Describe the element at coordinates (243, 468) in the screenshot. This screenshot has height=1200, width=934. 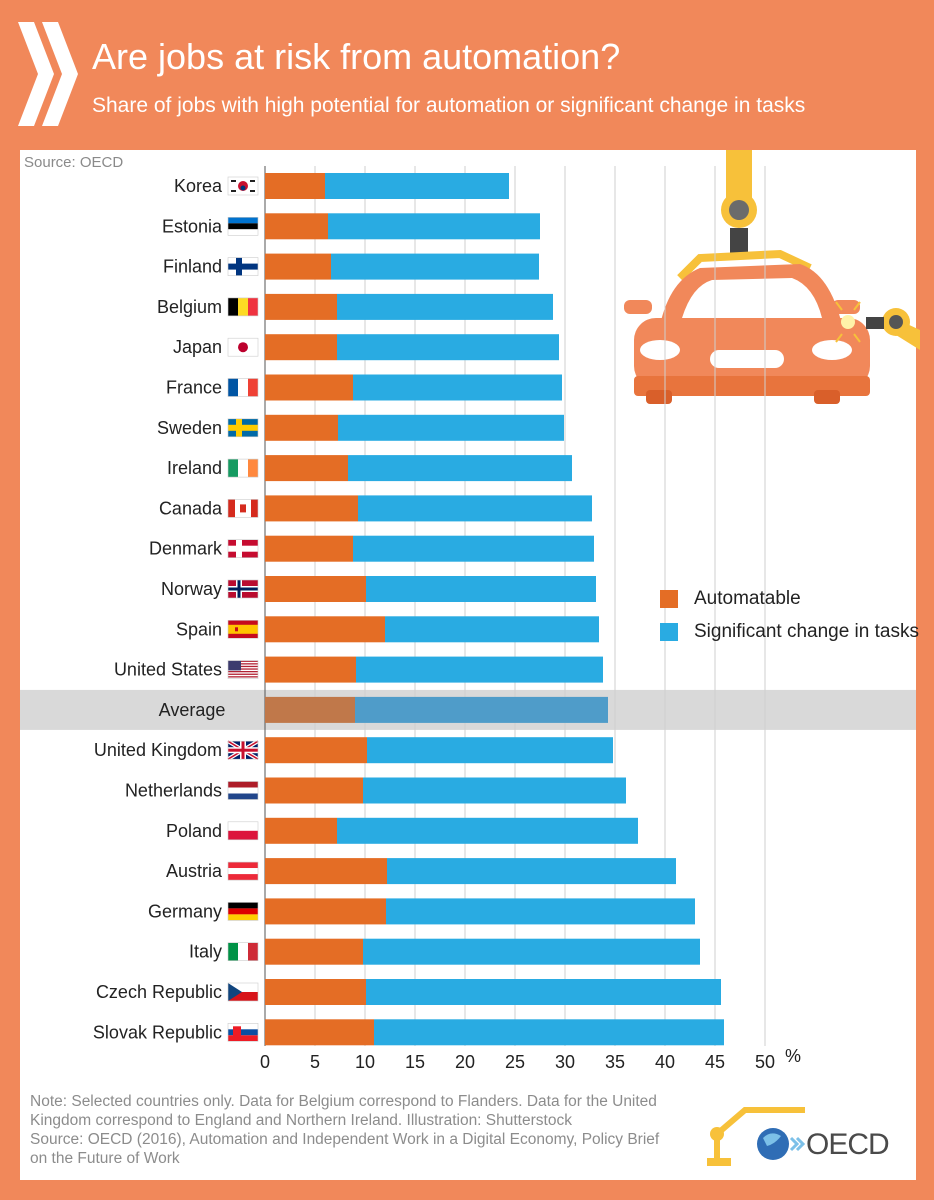
I see `ireland-flag-icon` at that location.